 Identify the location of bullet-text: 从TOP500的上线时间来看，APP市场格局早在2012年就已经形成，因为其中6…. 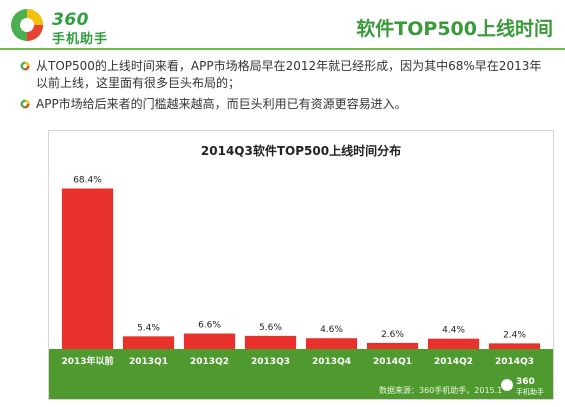
(289, 74).